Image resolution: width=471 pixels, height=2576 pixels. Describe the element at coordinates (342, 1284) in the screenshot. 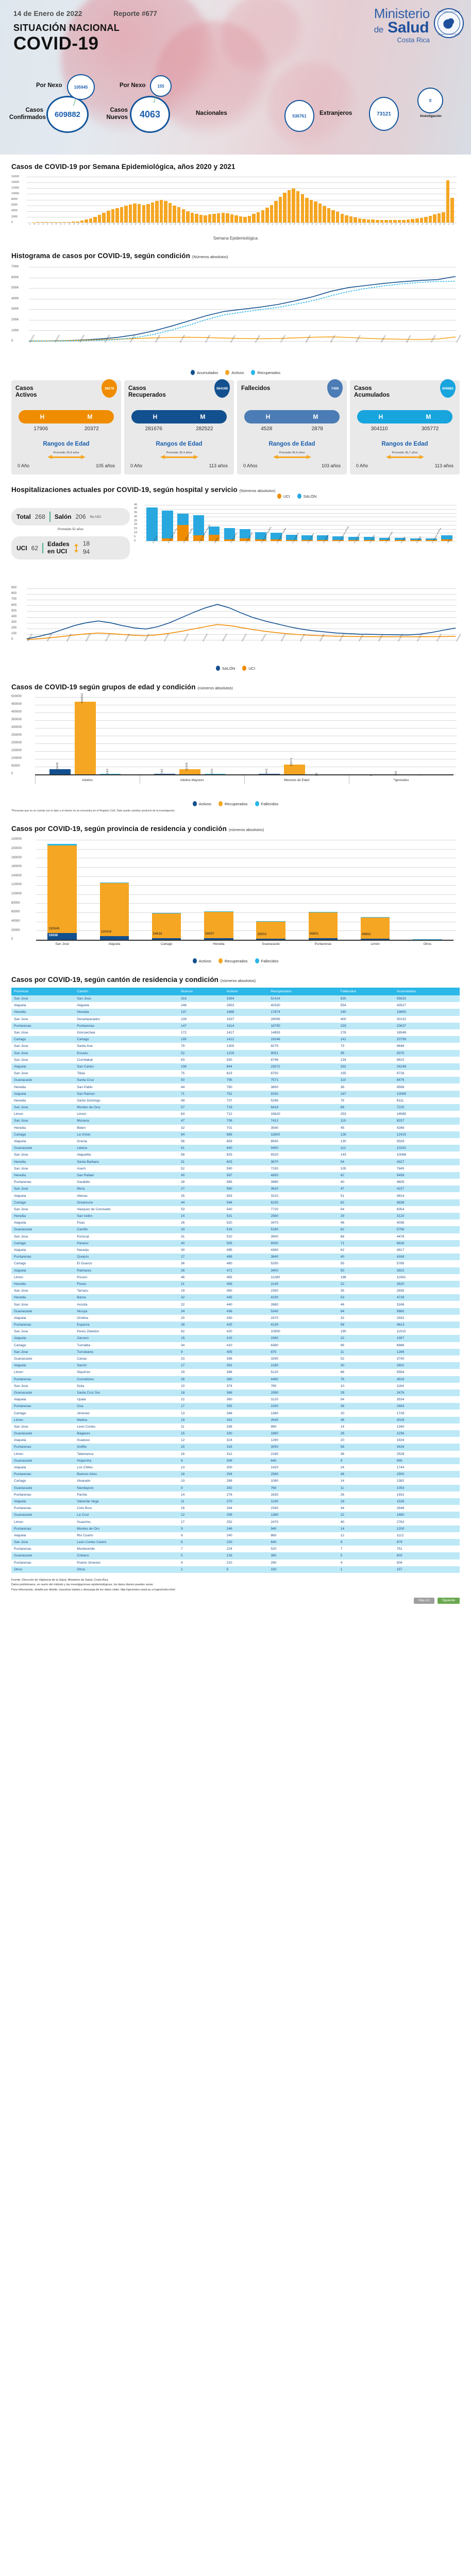

I see `table-cell: 22` at that location.